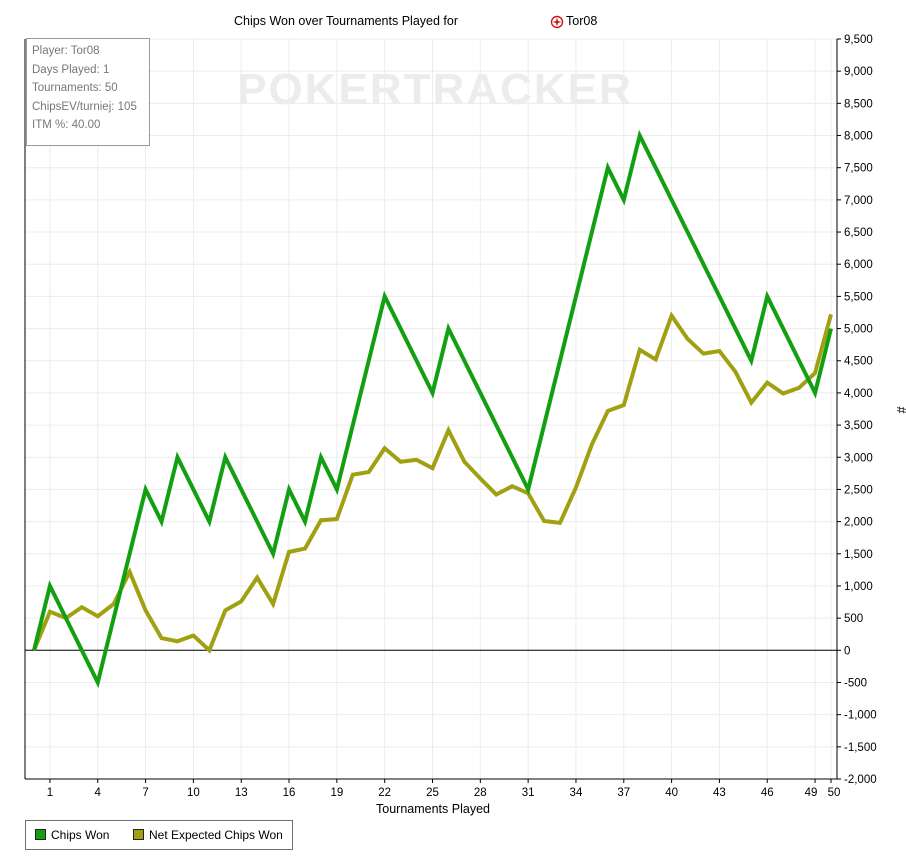 Image resolution: width=906 pixels, height=861 pixels. Describe the element at coordinates (860, 780) in the screenshot. I see `y-tick-label: -2,000` at that location.